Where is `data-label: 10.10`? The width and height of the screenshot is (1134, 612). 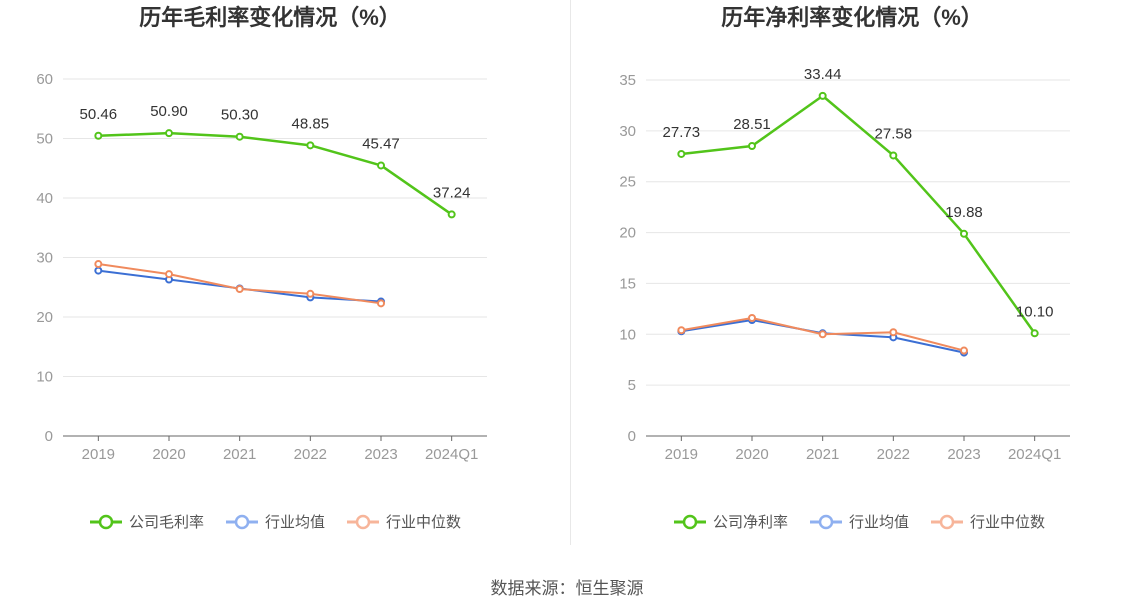
data-label: 10.10 is located at coordinates (1035, 311).